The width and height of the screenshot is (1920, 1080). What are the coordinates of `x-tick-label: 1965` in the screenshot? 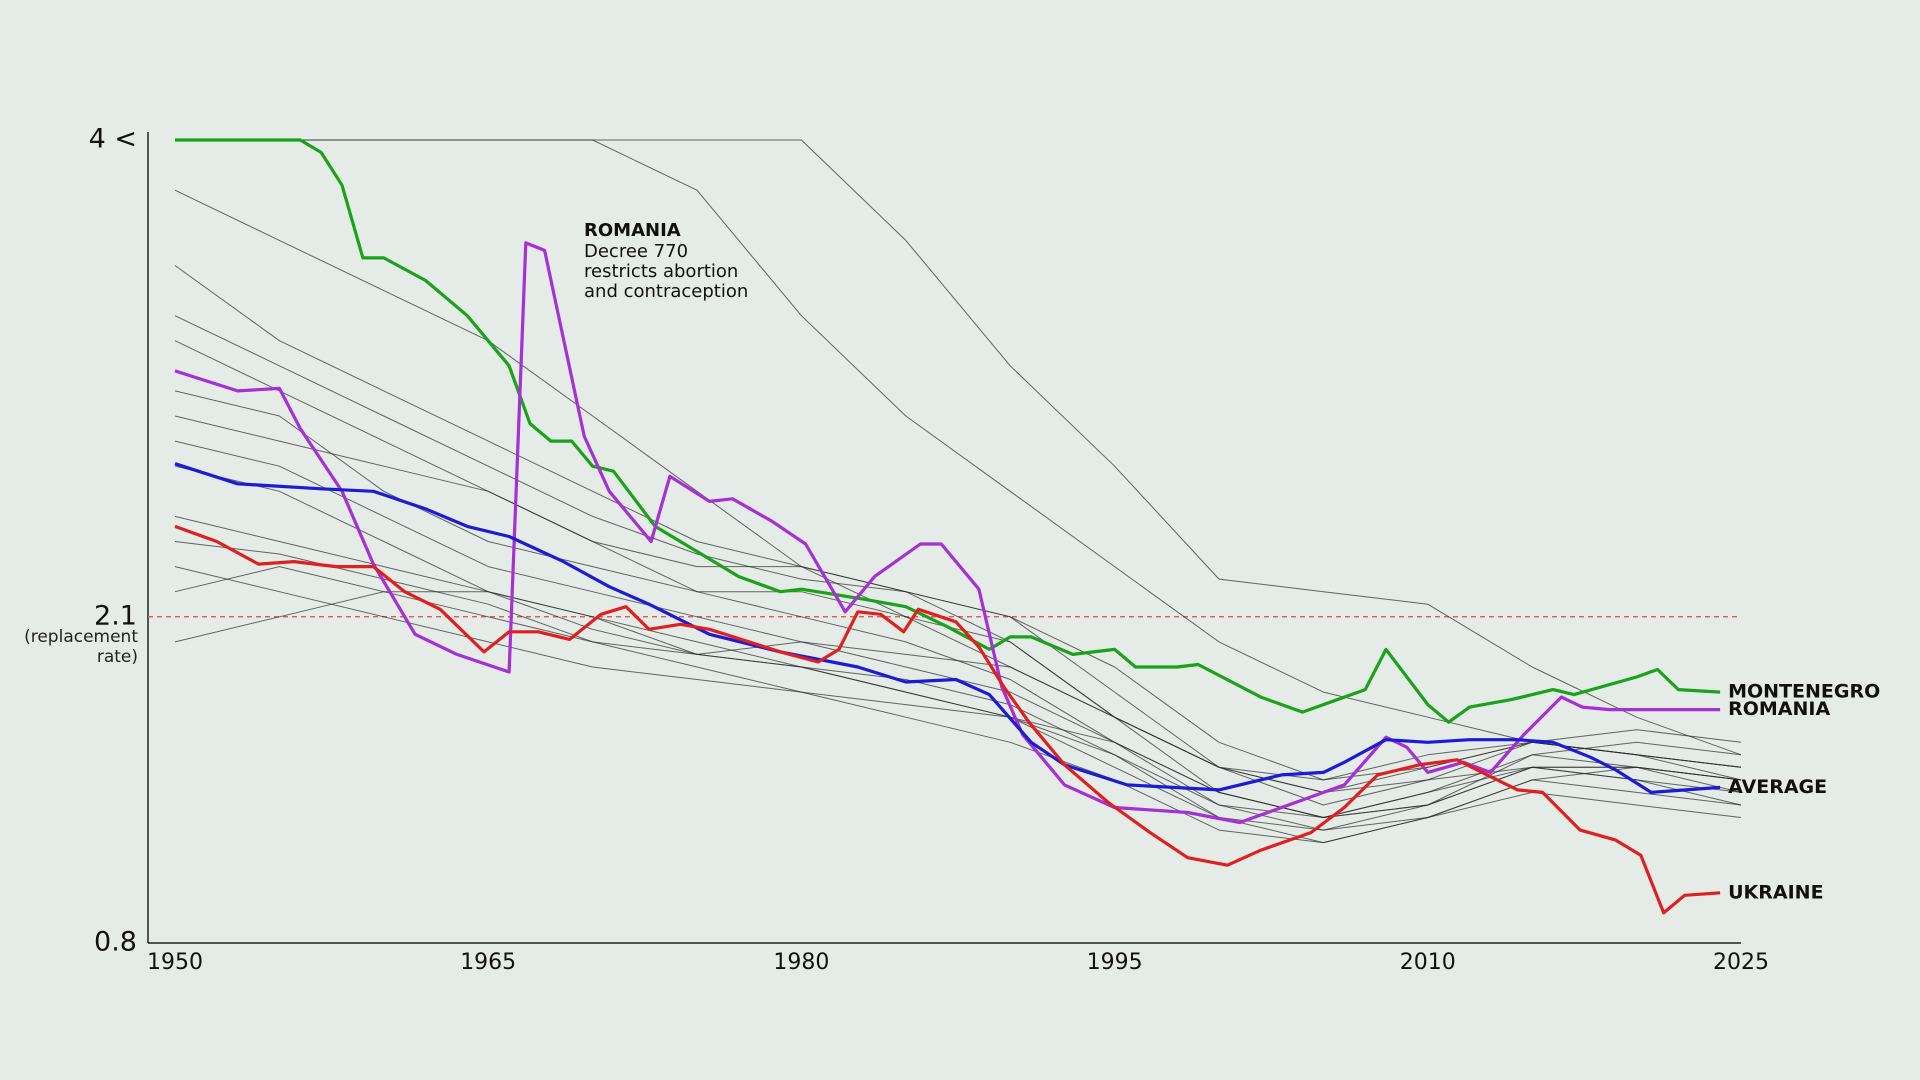 It's located at (488, 962).